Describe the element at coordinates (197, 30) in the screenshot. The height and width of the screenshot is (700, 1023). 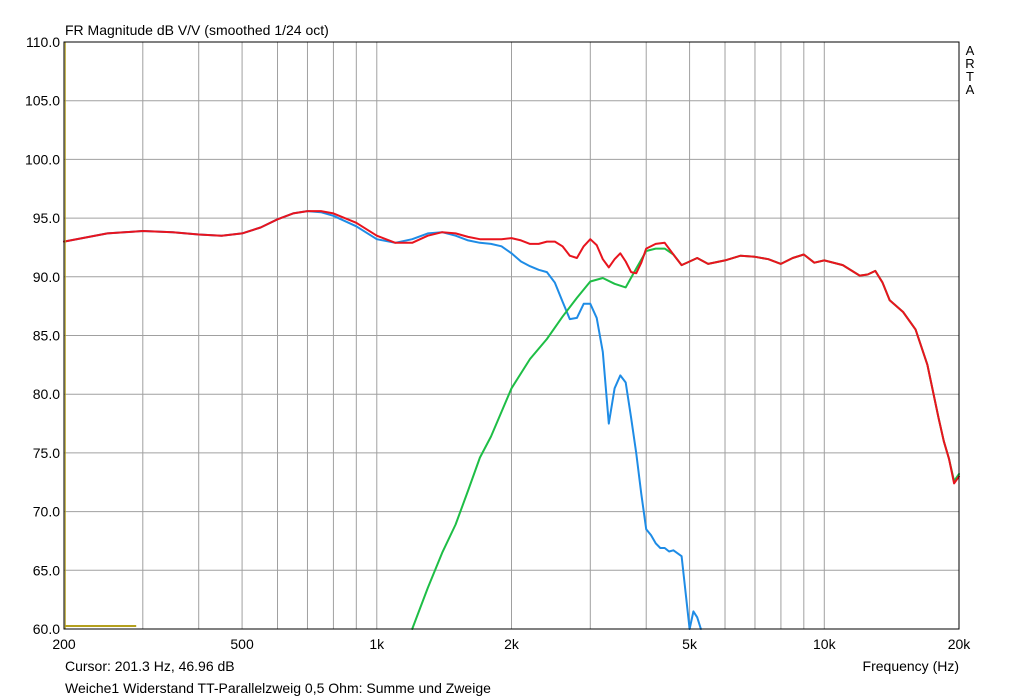
I see `chart-title: FR Magnitude dB V/V (smoothed 1/24 oct)` at that location.